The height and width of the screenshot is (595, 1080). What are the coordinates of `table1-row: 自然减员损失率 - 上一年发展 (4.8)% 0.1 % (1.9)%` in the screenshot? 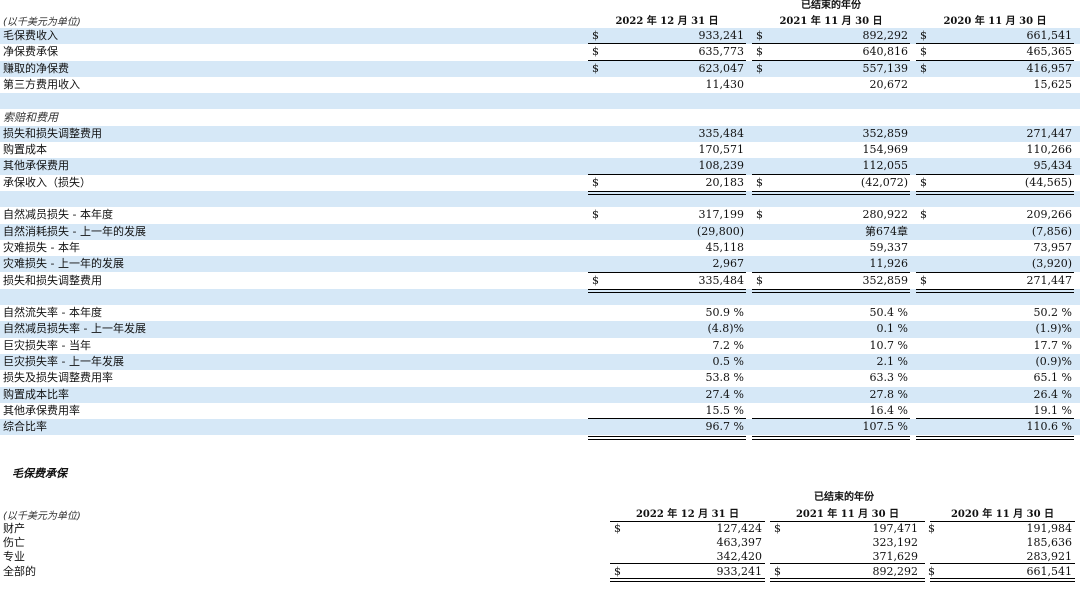 It's located at (540, 329).